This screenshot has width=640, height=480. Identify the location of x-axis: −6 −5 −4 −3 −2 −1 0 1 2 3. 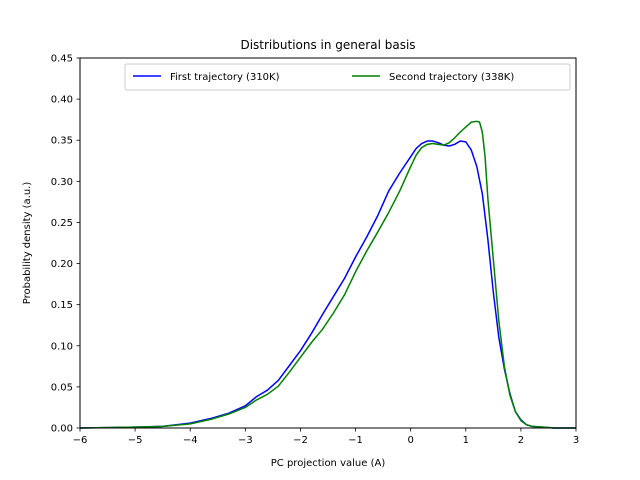
(326, 437).